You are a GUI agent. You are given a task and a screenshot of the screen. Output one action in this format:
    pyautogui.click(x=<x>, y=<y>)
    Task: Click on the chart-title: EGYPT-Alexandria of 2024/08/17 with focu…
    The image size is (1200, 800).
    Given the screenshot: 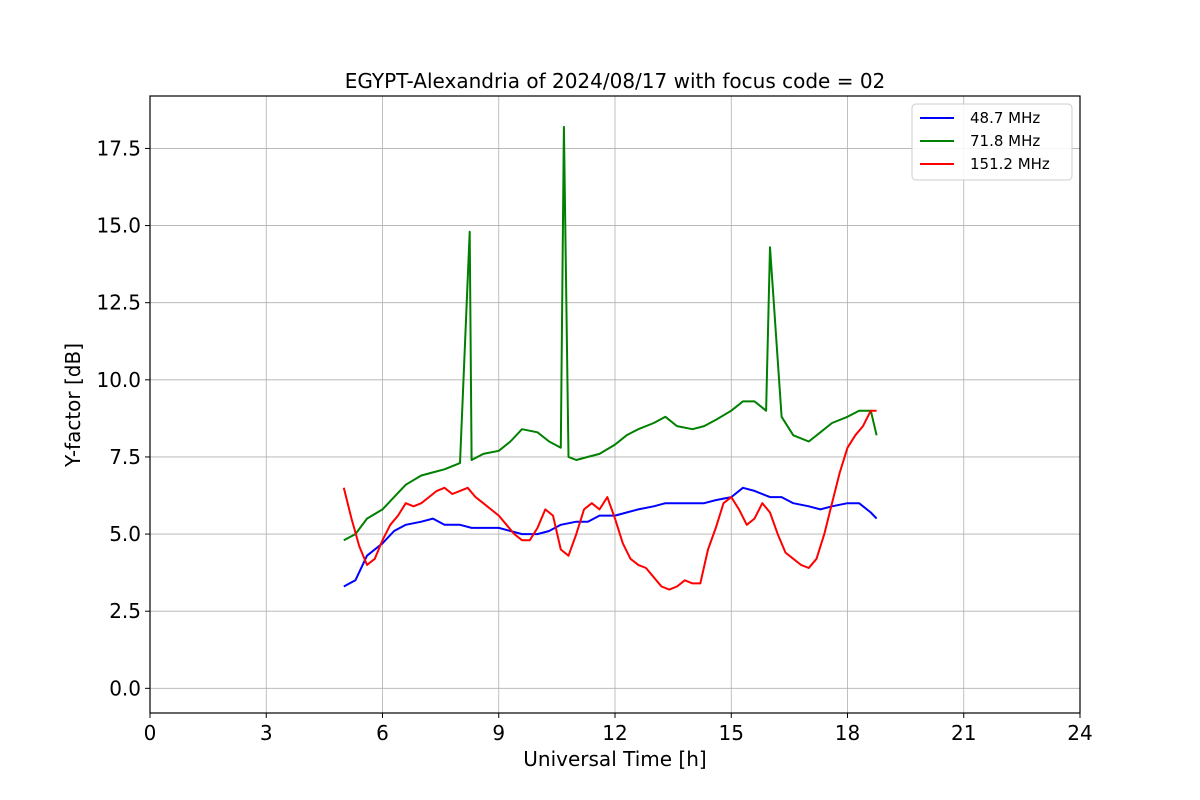 What is the action you would take?
    pyautogui.click(x=615, y=81)
    